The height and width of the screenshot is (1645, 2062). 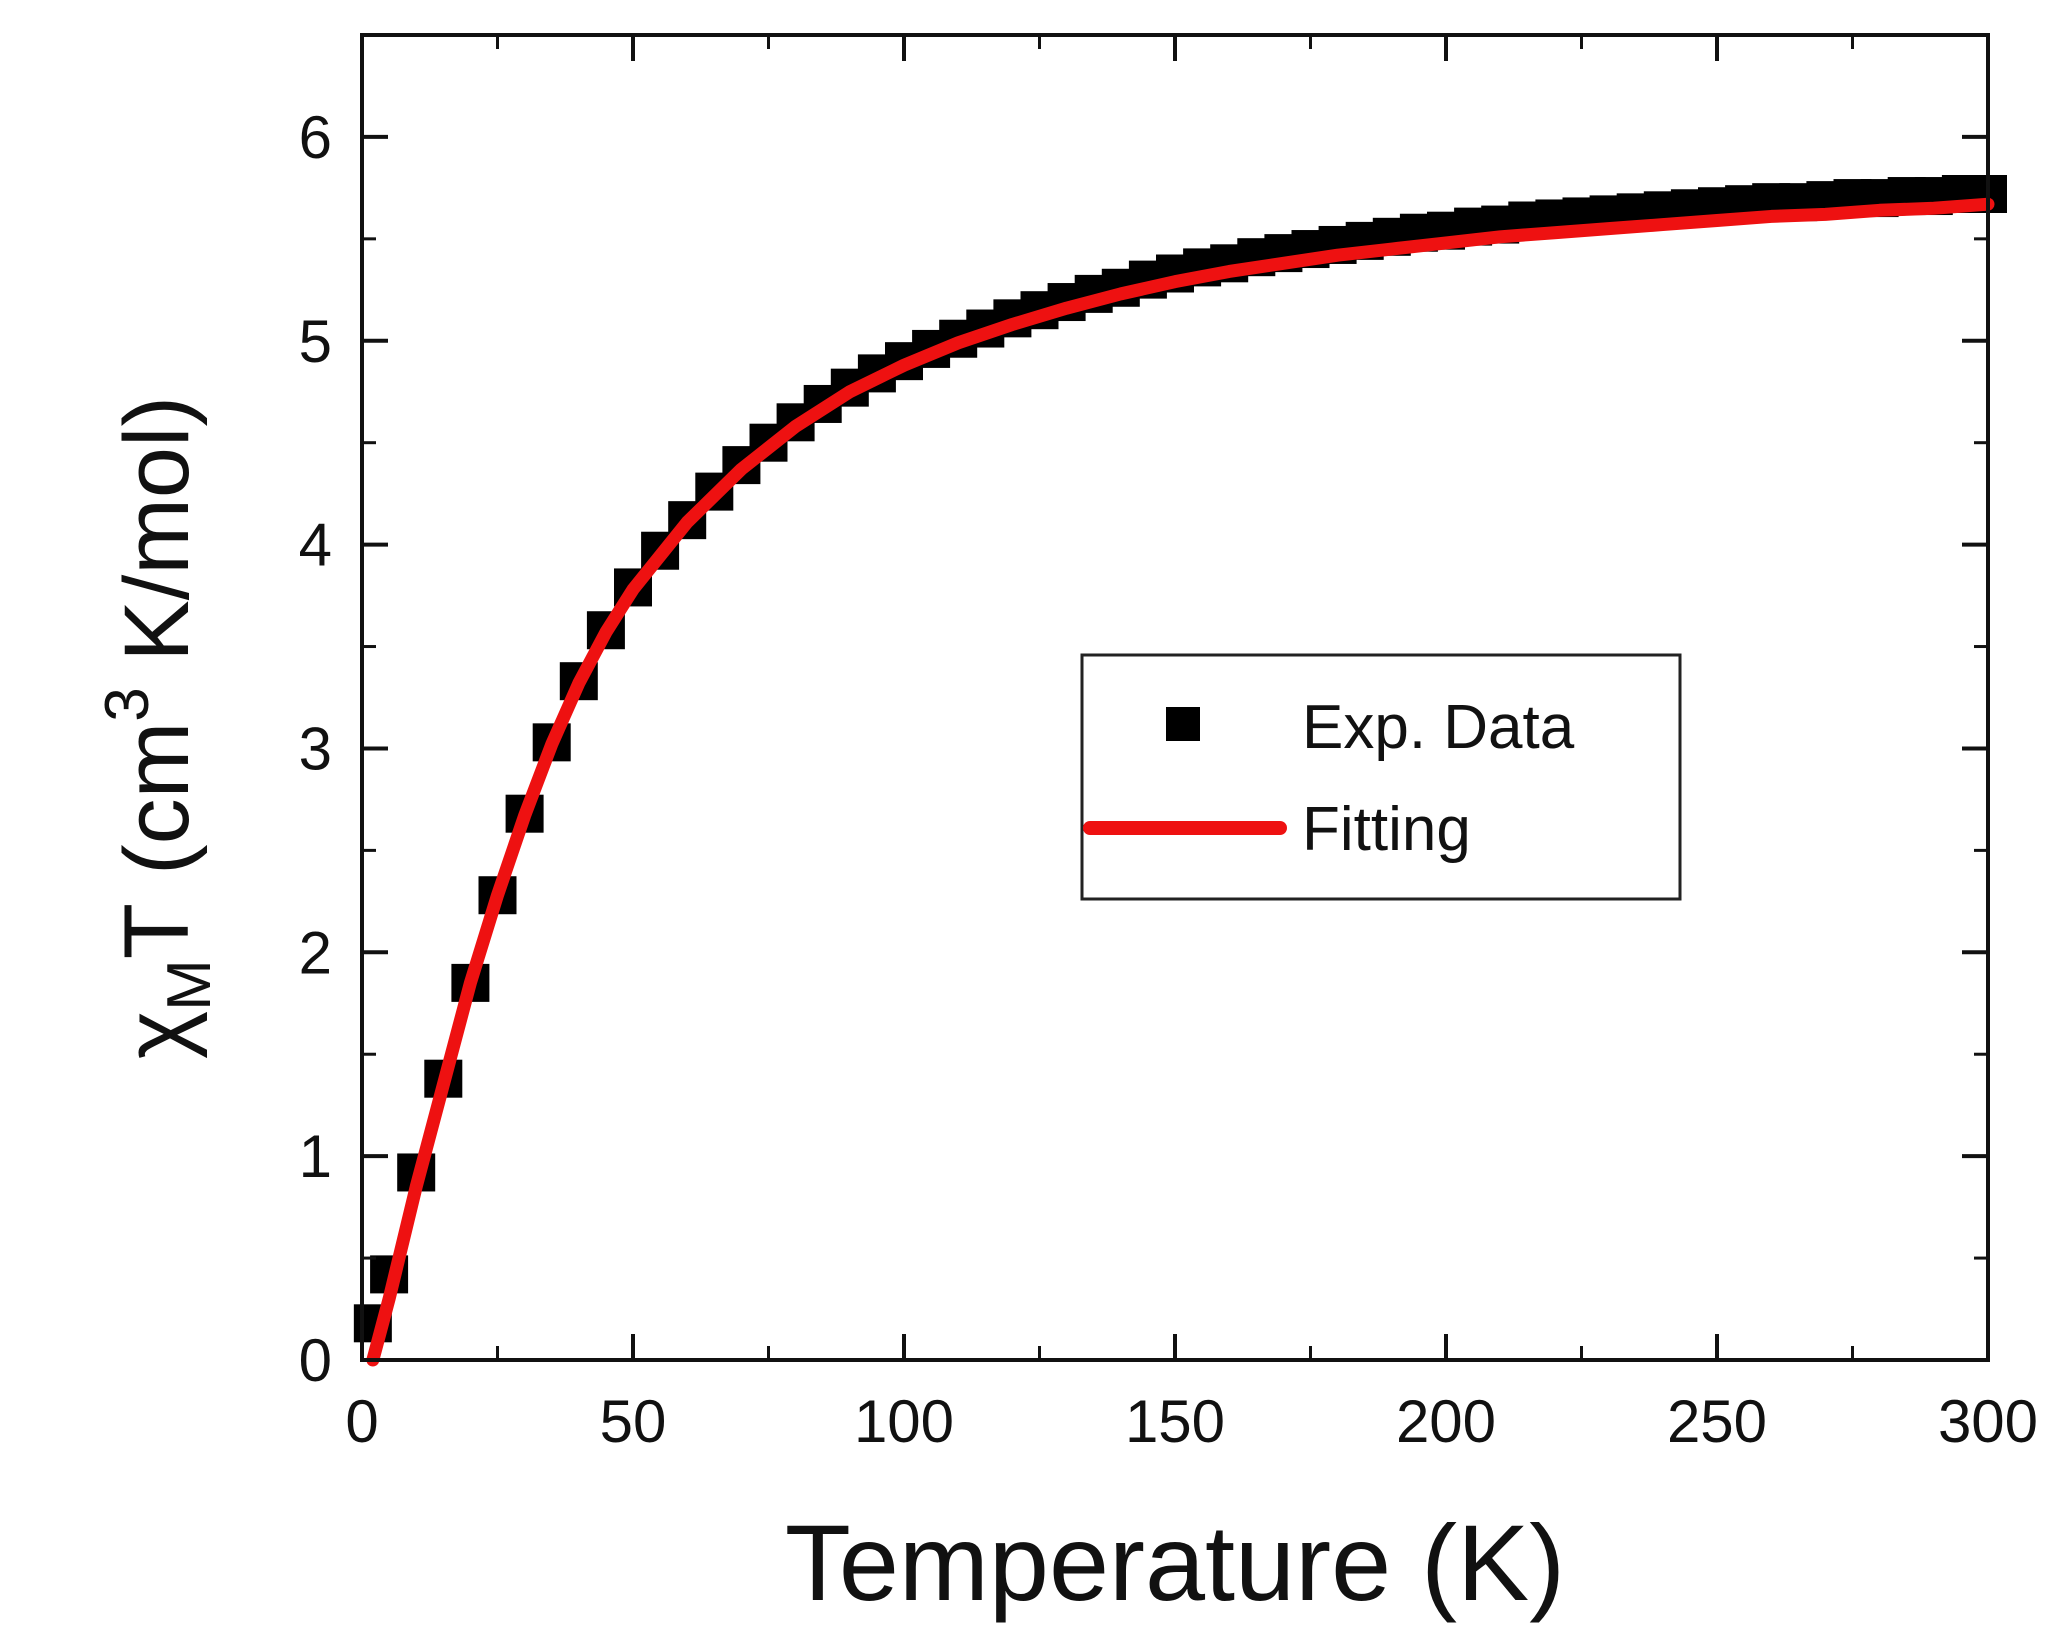 I want to click on y-tick-label: 2, so click(x=315, y=952).